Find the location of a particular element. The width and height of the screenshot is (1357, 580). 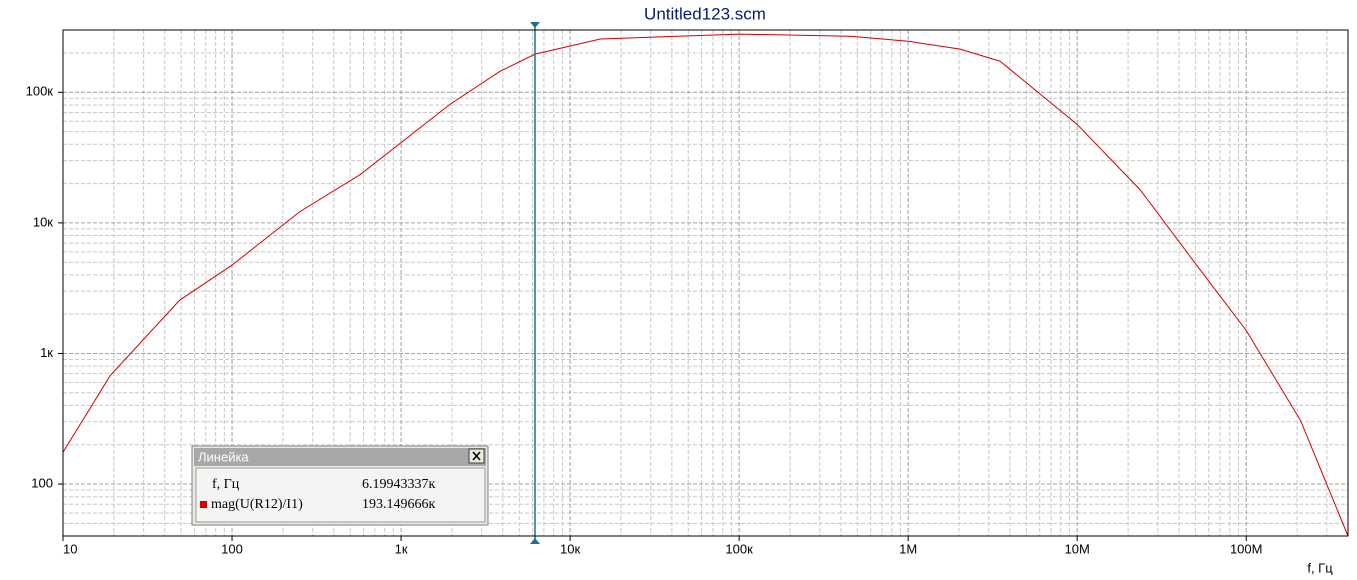

panel-body is located at coordinates (340, 495).